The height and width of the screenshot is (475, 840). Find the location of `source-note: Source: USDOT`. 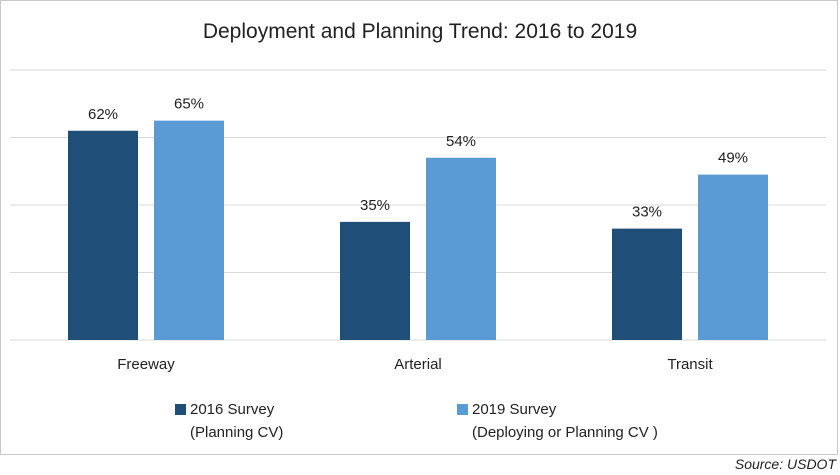

source-note: Source: USDOT is located at coordinates (785, 464).